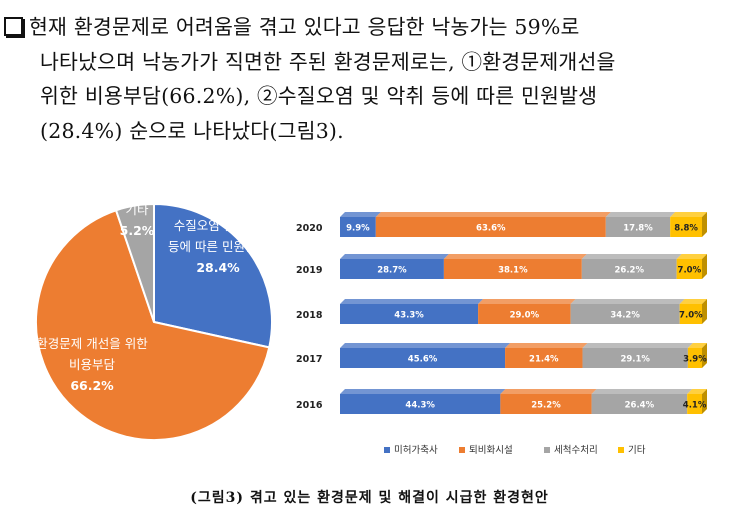 This screenshot has width=739, height=524. What do you see at coordinates (137, 230) in the screenshot?
I see `pie-value-label: 5.2%` at bounding box center [137, 230].